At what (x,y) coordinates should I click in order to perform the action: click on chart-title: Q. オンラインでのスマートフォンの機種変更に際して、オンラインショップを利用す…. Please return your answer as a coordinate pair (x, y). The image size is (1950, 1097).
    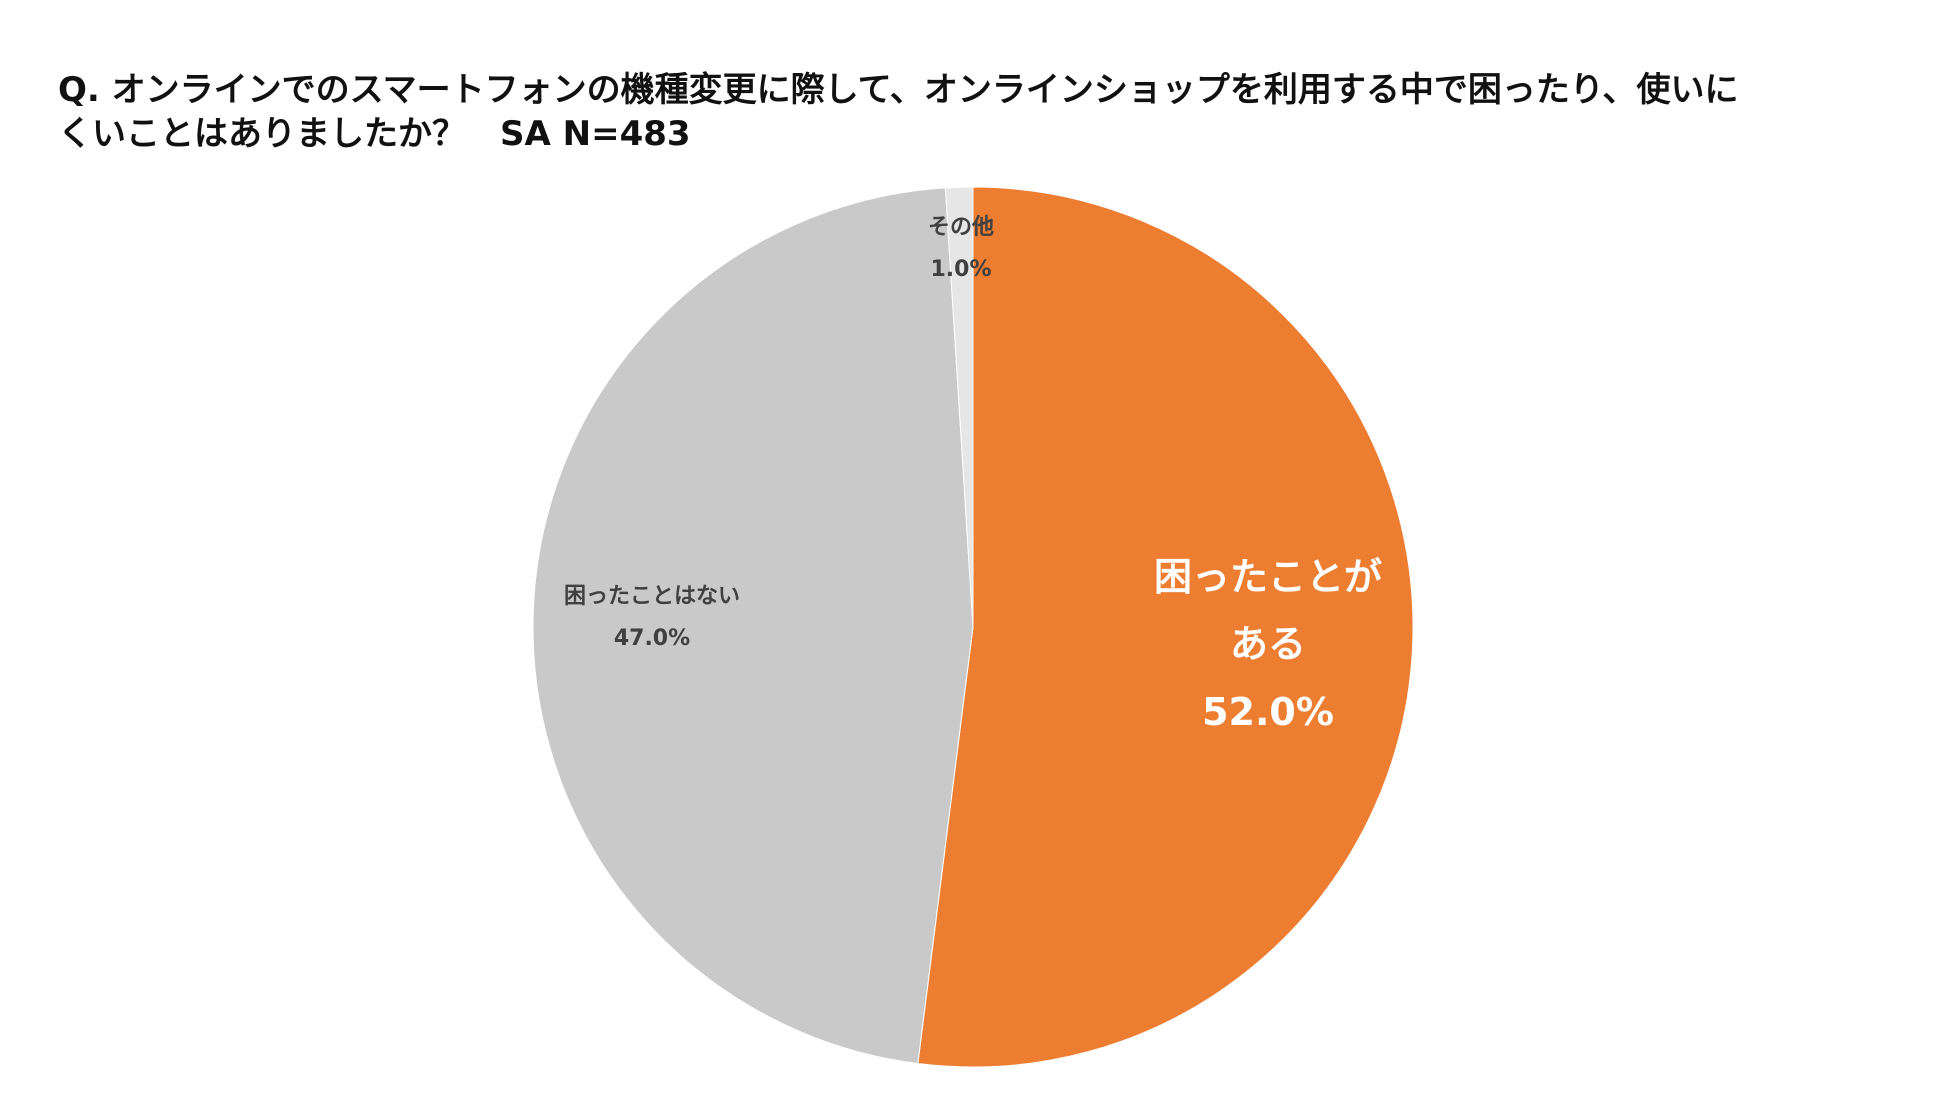
    Looking at the image, I should click on (978, 112).